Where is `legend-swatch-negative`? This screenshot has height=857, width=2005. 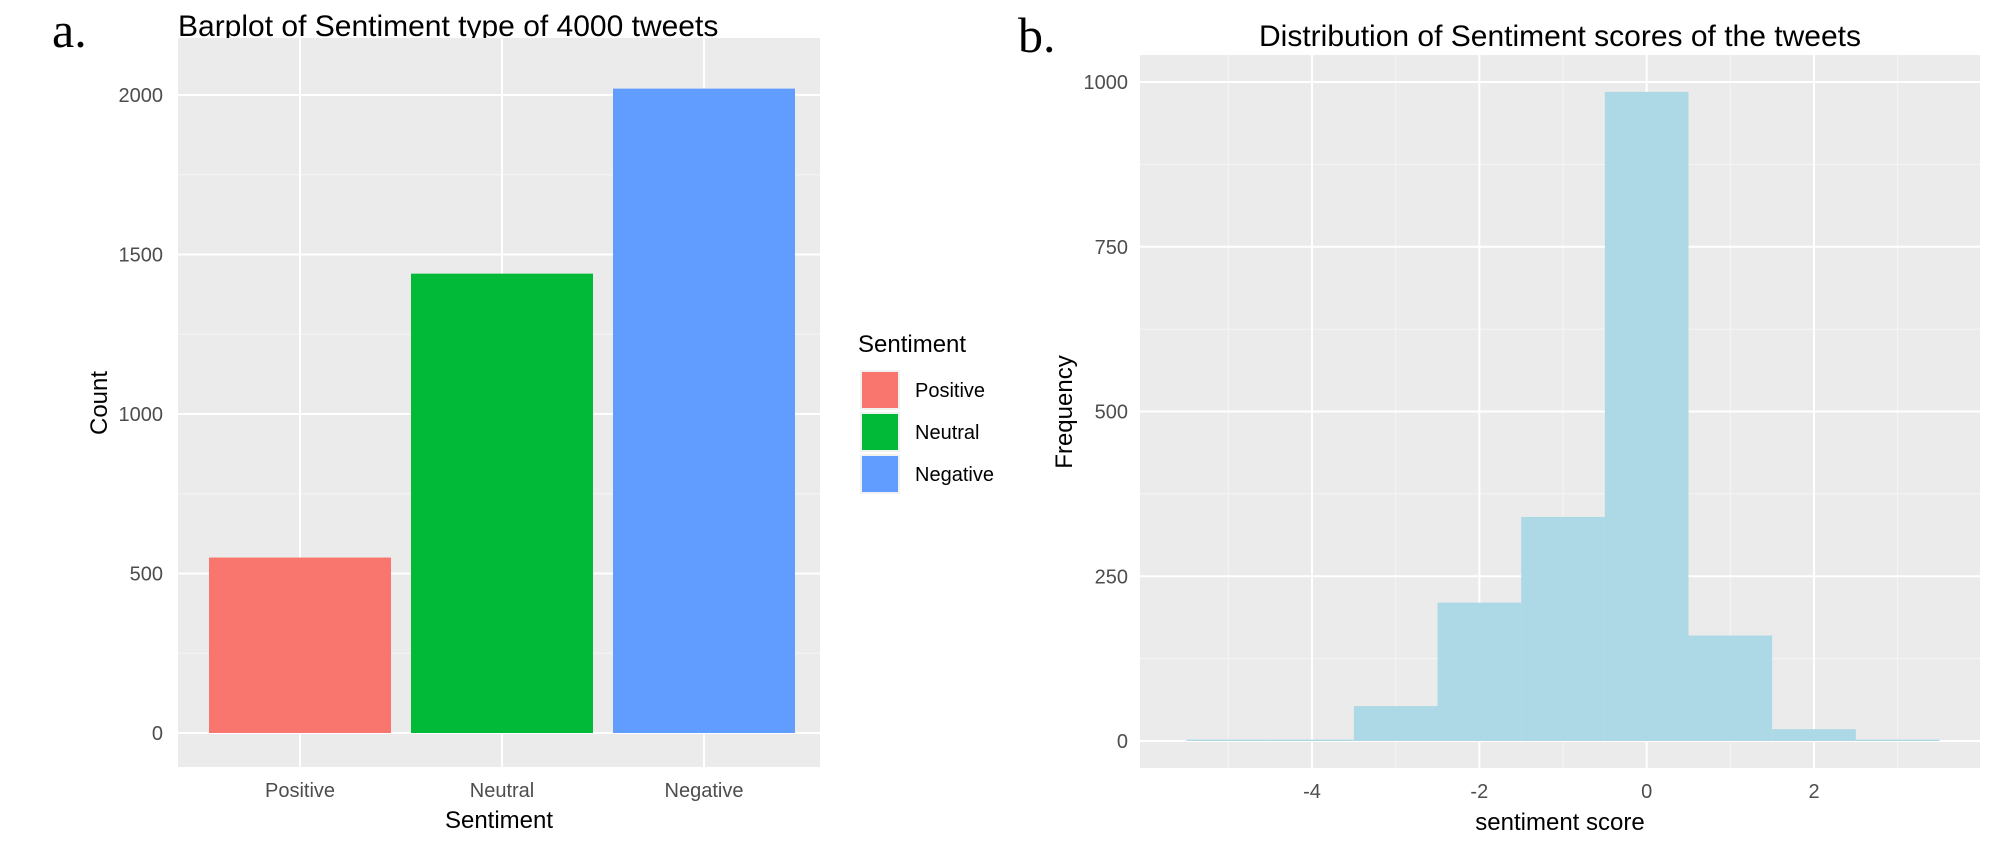 legend-swatch-negative is located at coordinates (880, 474).